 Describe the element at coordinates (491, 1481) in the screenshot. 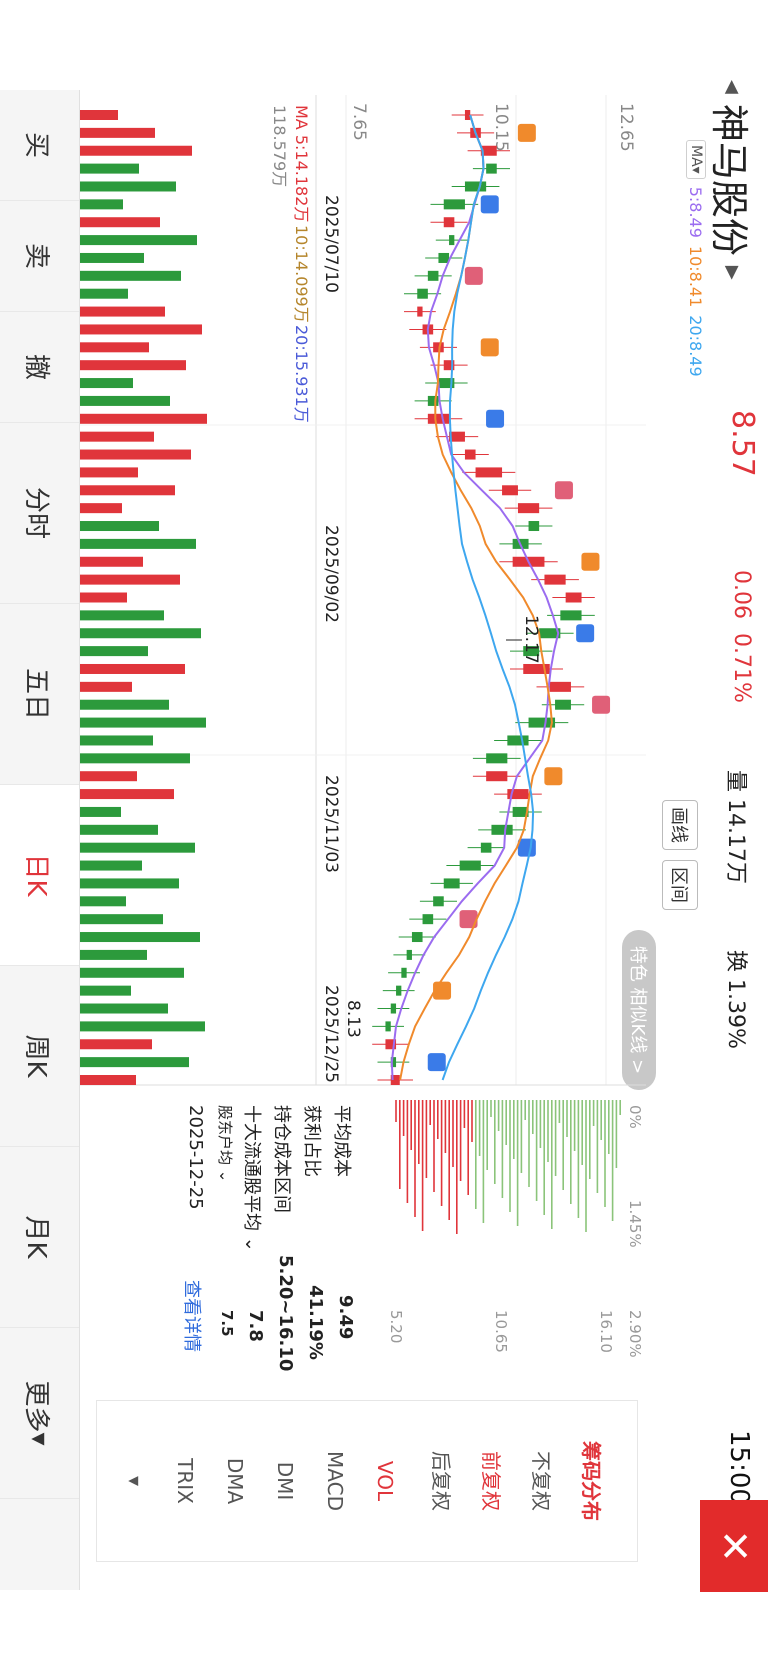

I see `forward-adjust-option: 前复权` at that location.